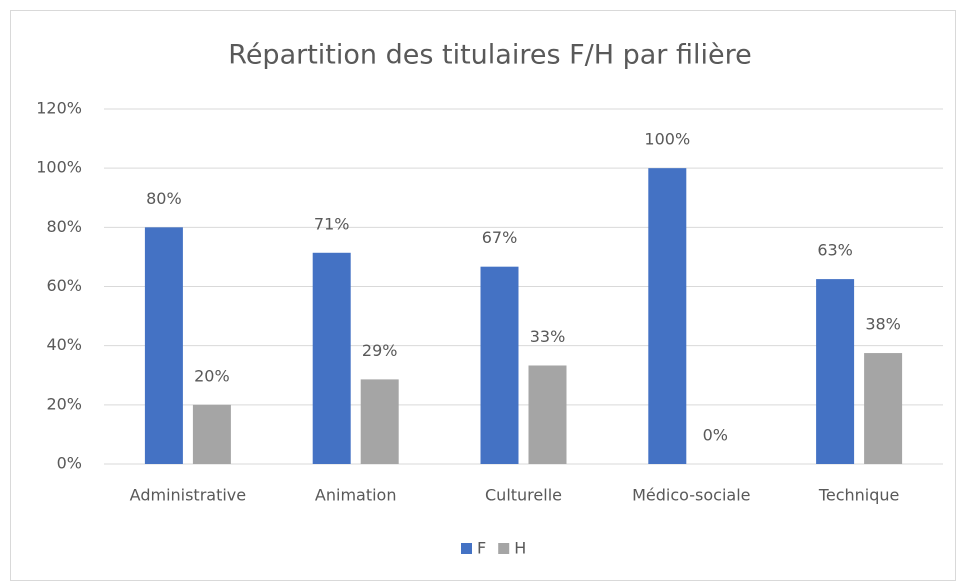 This screenshot has width=957, height=582. I want to click on data-label: 20%, so click(212, 375).